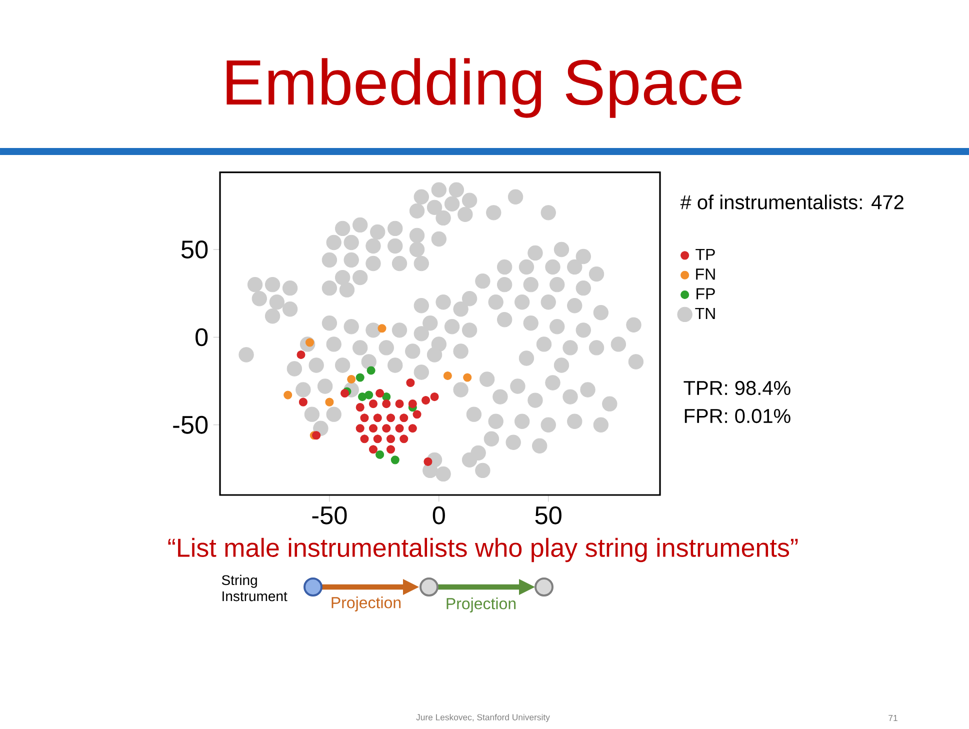 The image size is (969, 729). I want to click on legend-label: FP, so click(705, 294).